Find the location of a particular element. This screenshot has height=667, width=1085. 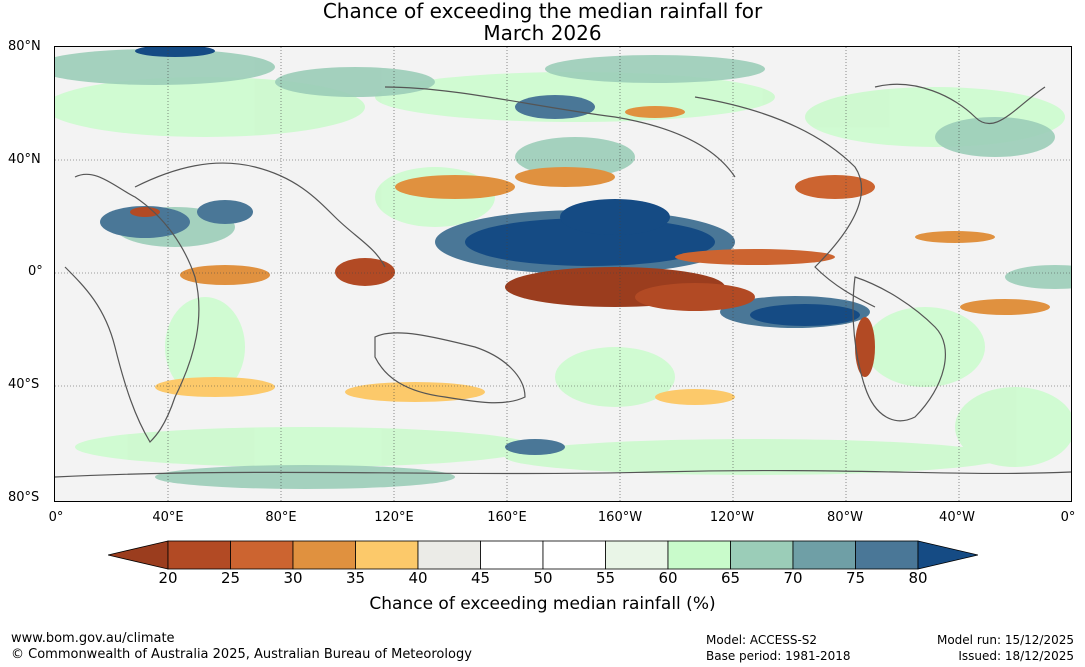

colorbar-tick-label: 65 is located at coordinates (730, 578).